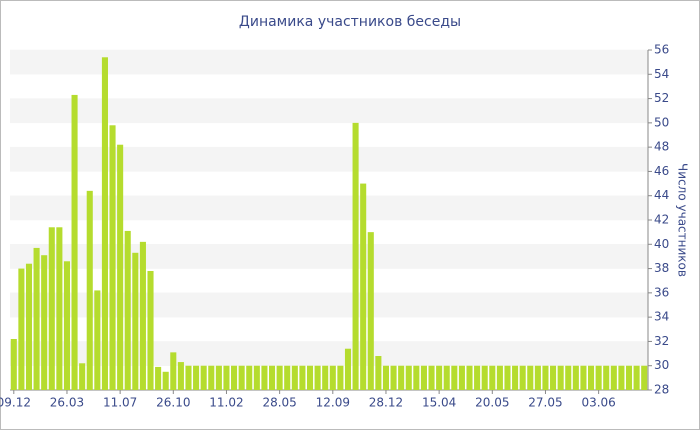 The width and height of the screenshot is (700, 430). I want to click on x-tick-label: 26.03, so click(67, 403).